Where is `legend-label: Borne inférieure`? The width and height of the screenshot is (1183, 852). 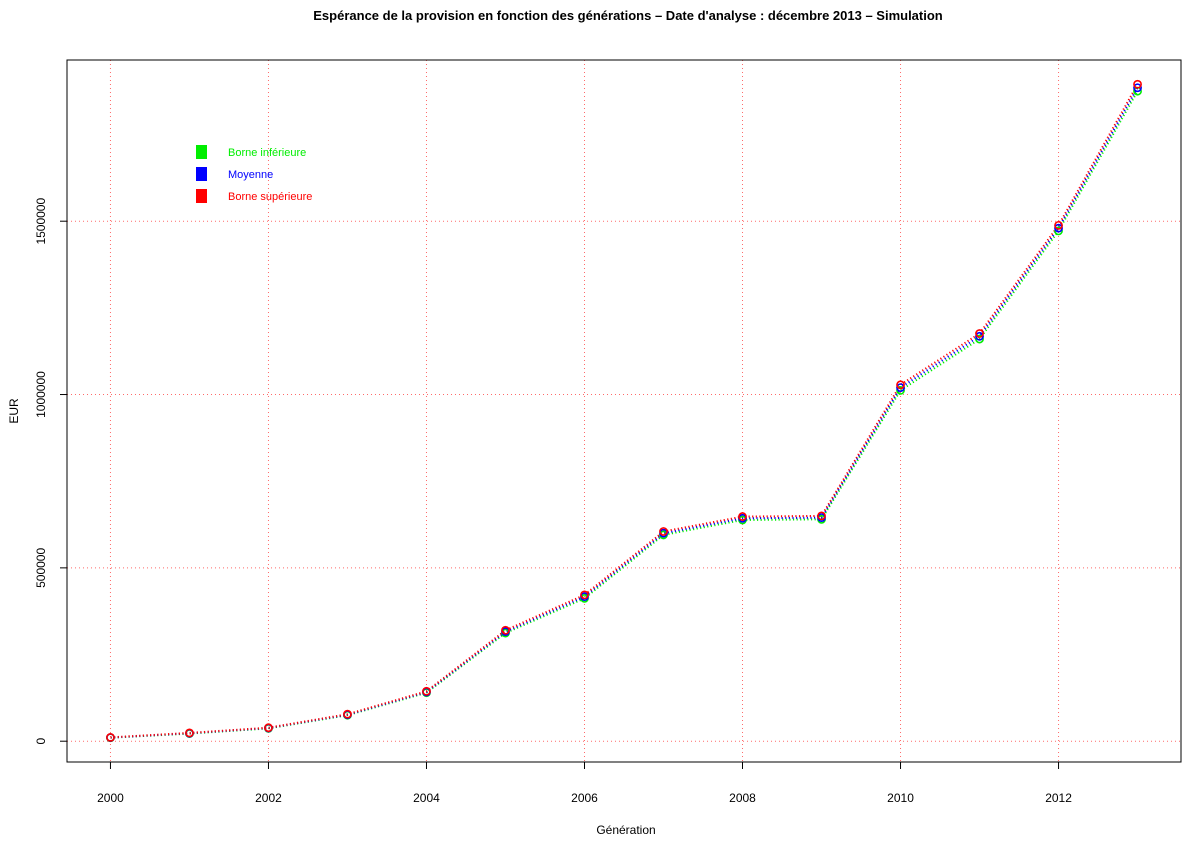 legend-label: Borne inférieure is located at coordinates (267, 153).